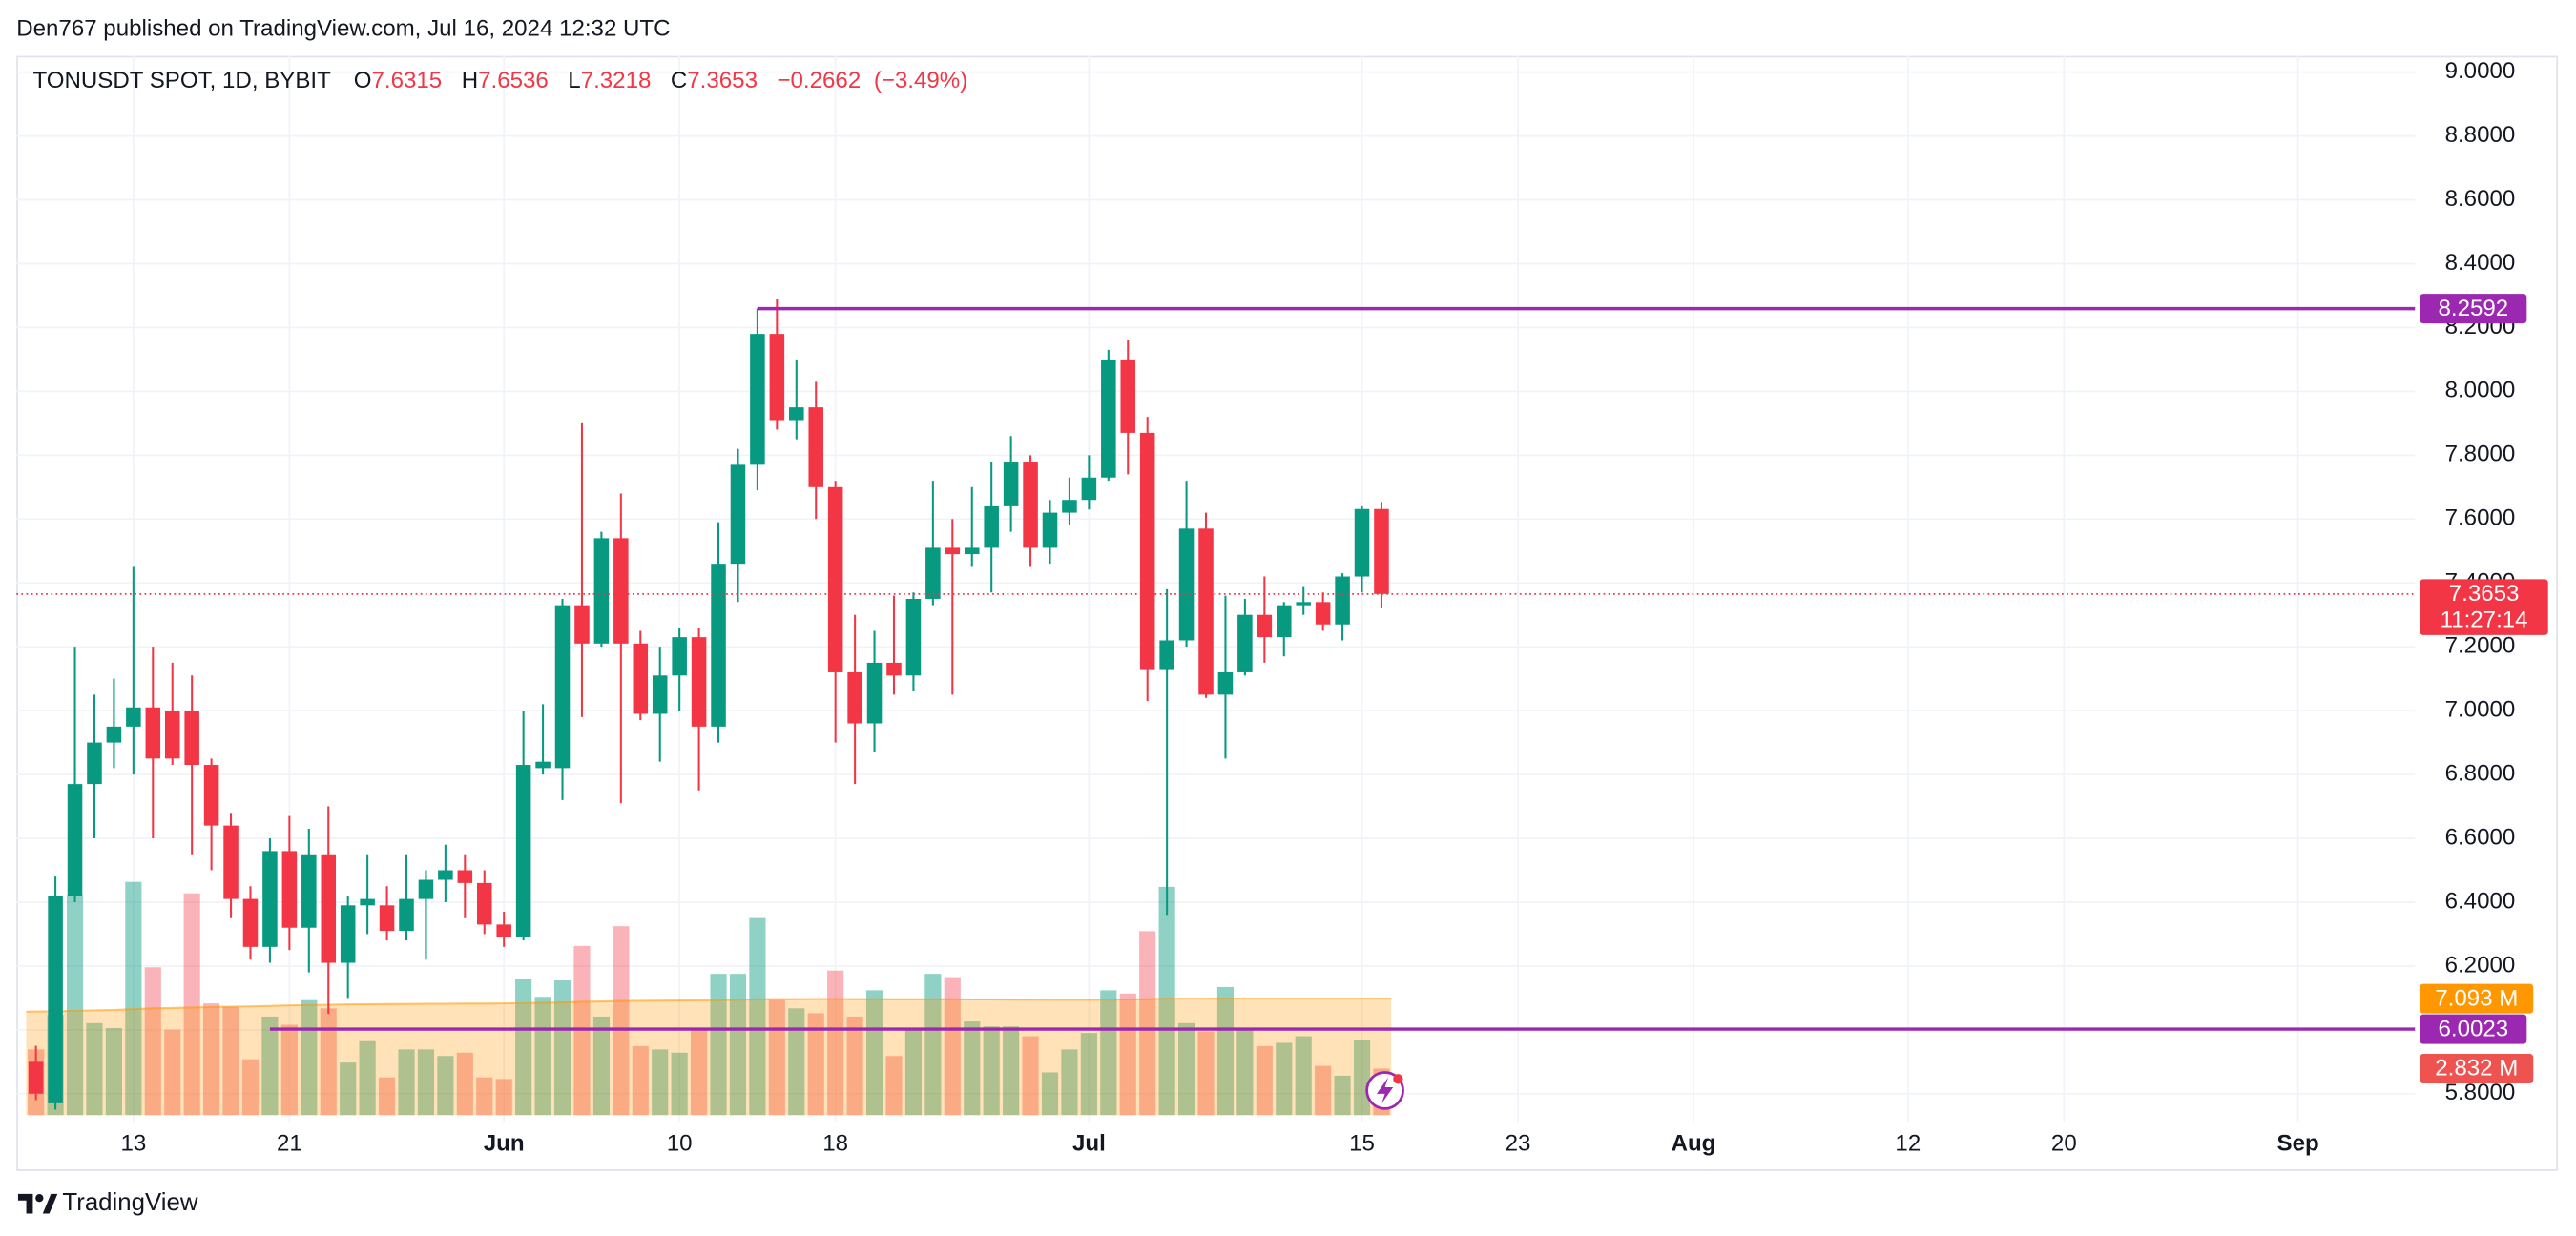  What do you see at coordinates (2480, 518) in the screenshot?
I see `y-tick-label: 7.6000` at bounding box center [2480, 518].